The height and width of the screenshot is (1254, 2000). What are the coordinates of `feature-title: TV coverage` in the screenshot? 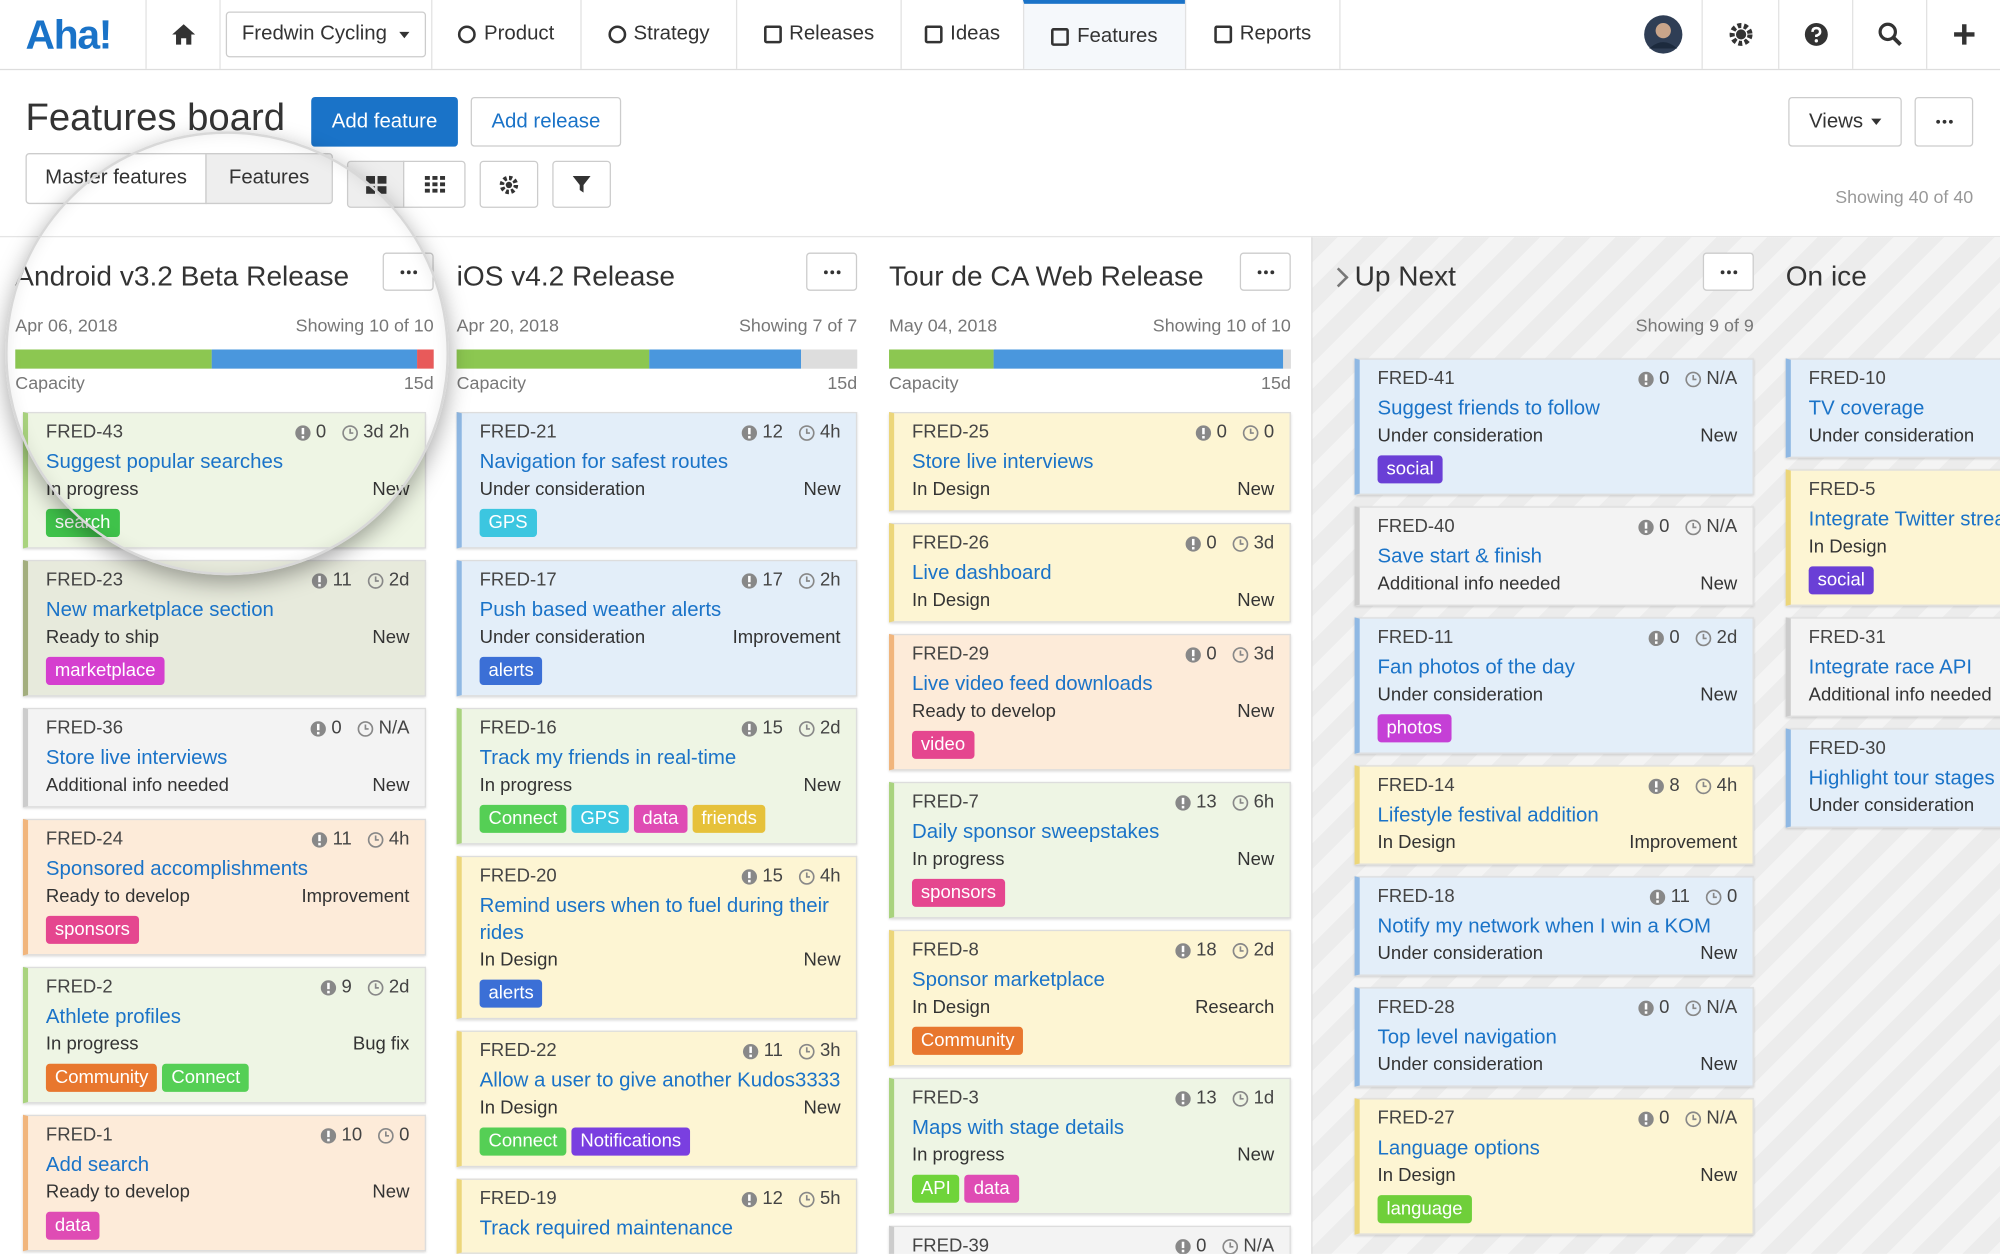 It's located at (1866, 408).